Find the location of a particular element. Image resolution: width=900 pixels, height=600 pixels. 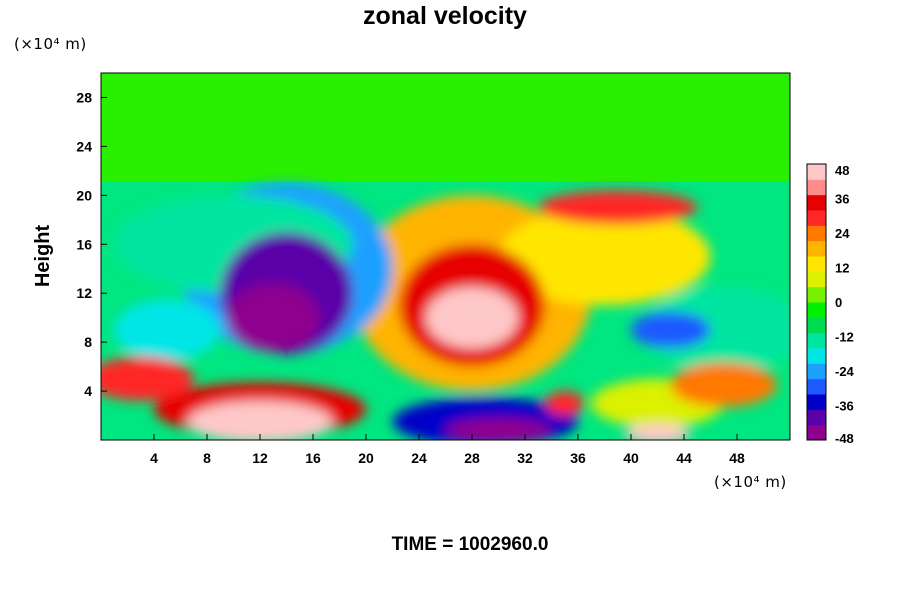

x-tick-label: 36 is located at coordinates (578, 458).